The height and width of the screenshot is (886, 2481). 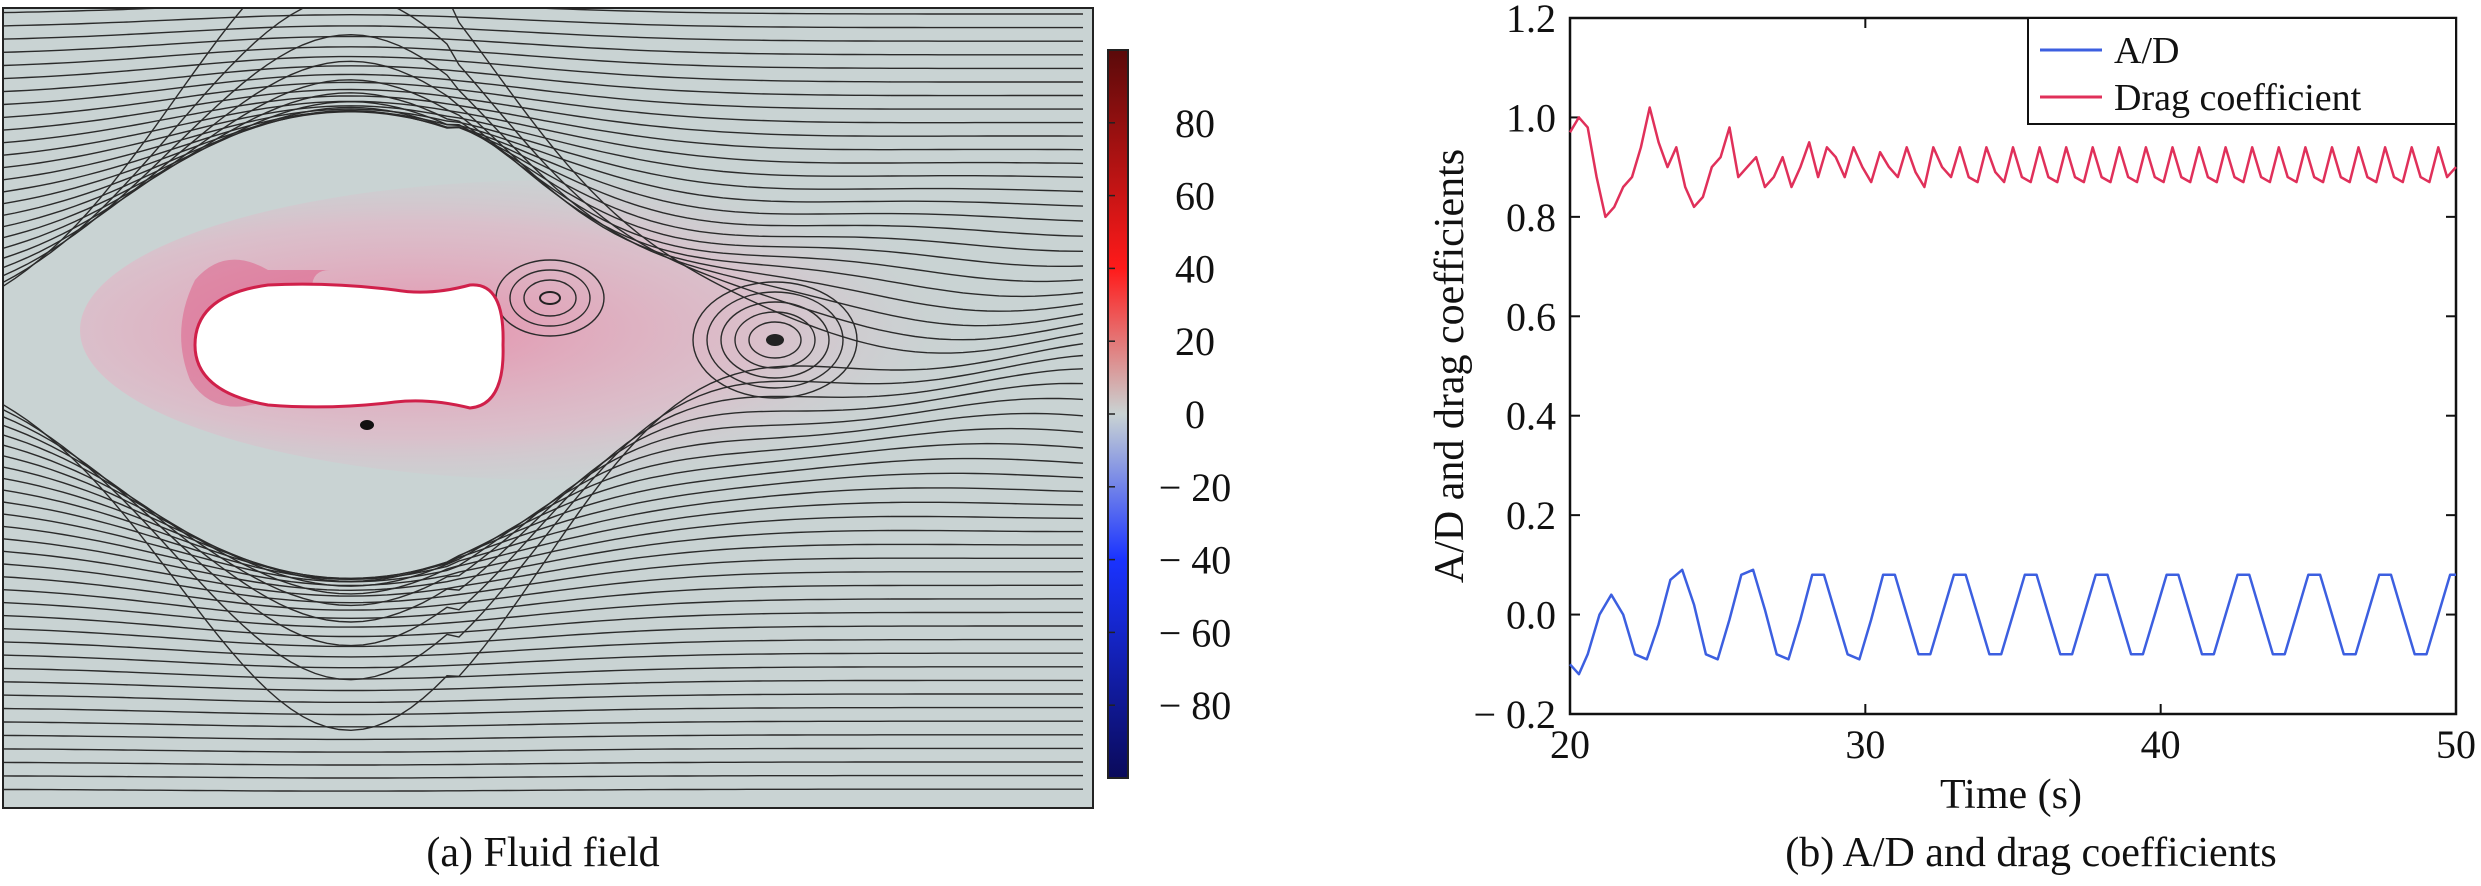 I want to click on series-line-ad, so click(x=2012, y=622).